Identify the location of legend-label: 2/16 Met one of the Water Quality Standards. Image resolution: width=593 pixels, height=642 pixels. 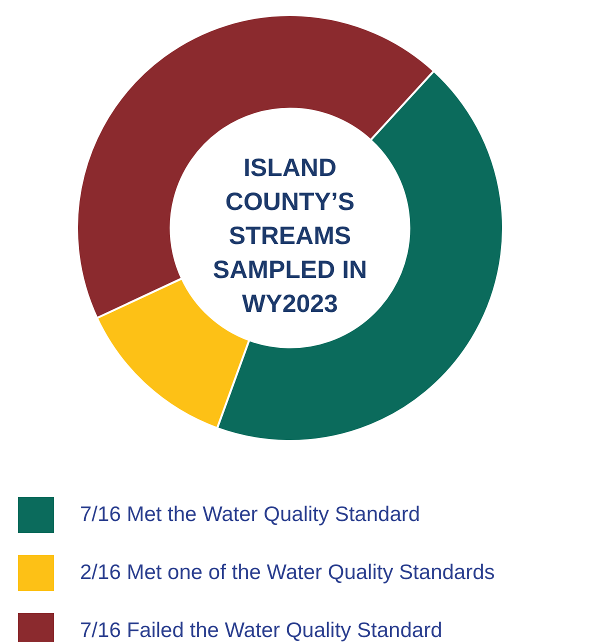
(287, 573).